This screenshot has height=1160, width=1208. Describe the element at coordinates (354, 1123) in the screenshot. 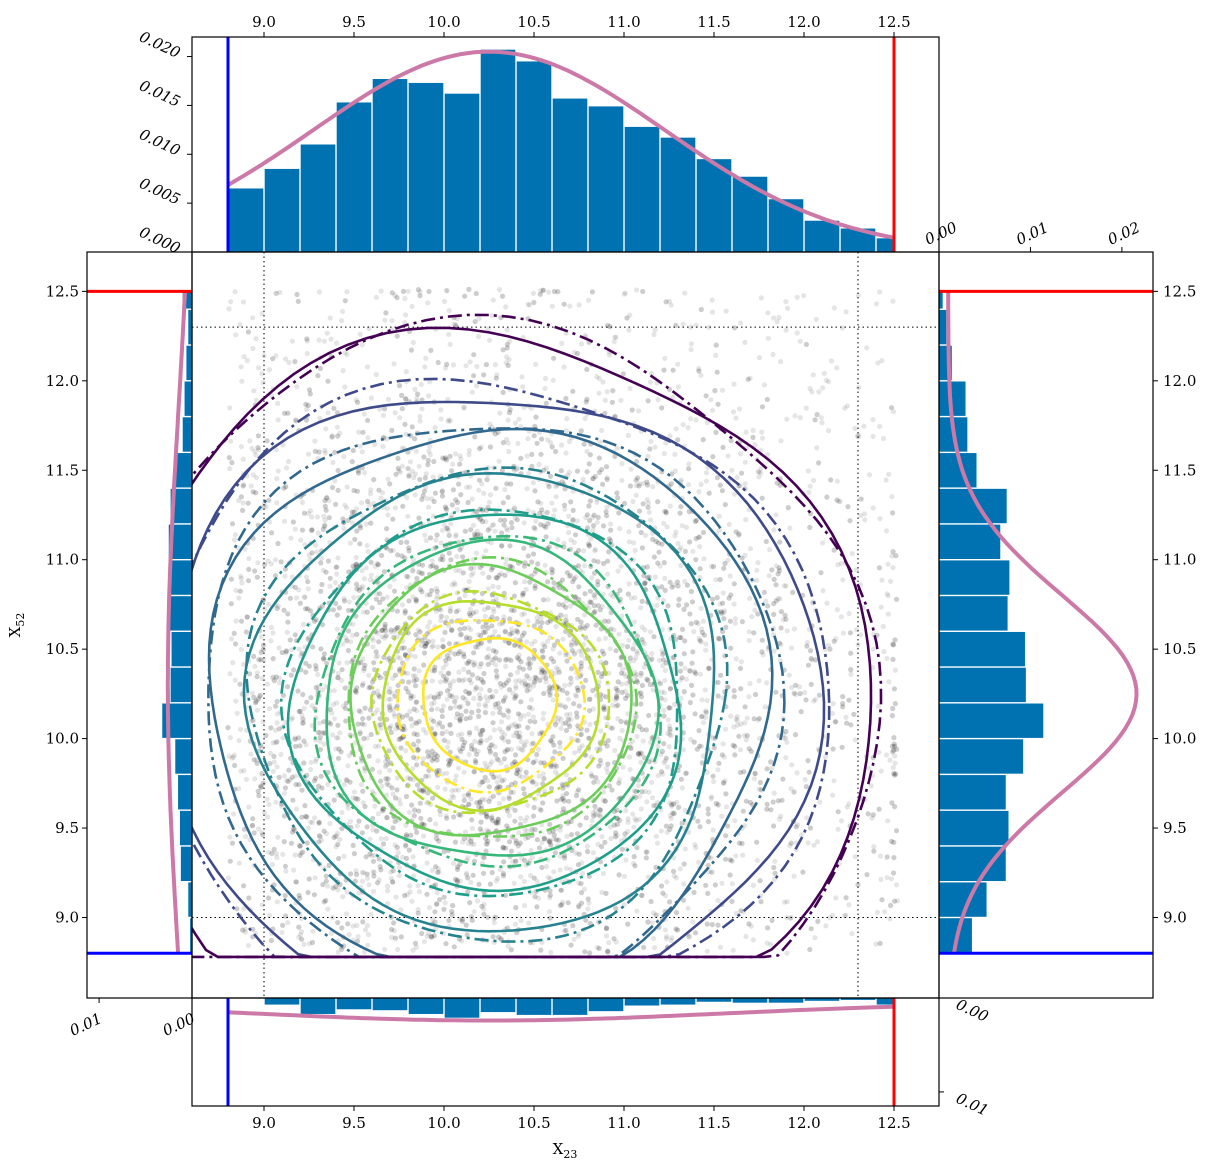

I see `bottom-x-tick-label: 9.5` at that location.